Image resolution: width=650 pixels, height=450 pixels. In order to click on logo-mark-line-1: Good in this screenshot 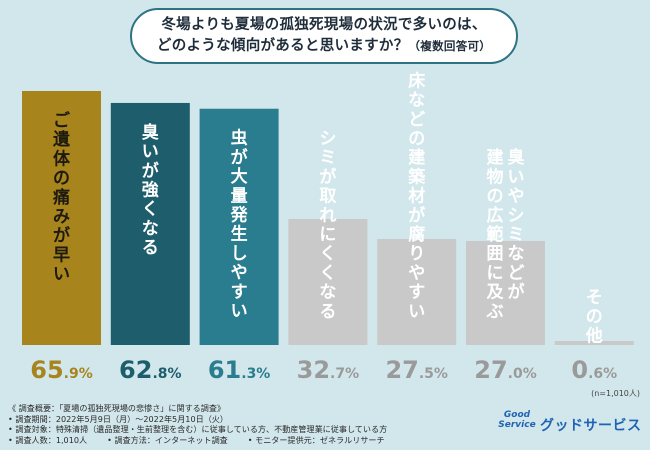, I will do `click(517, 415)`.